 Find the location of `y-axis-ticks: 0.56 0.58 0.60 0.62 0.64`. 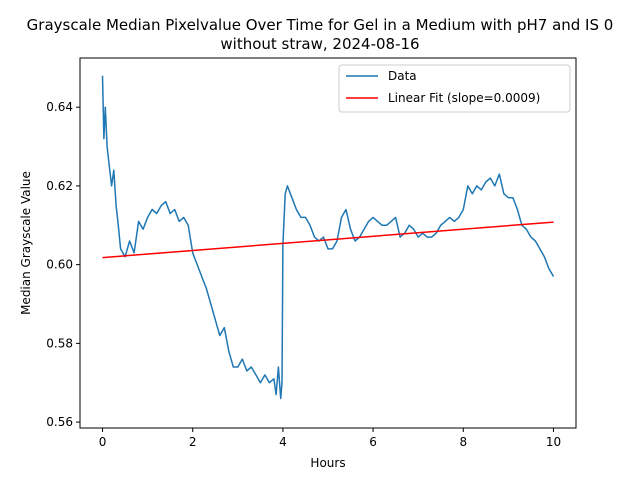

y-axis-ticks: 0.56 0.58 0.60 0.62 0.64 is located at coordinates (63, 264).